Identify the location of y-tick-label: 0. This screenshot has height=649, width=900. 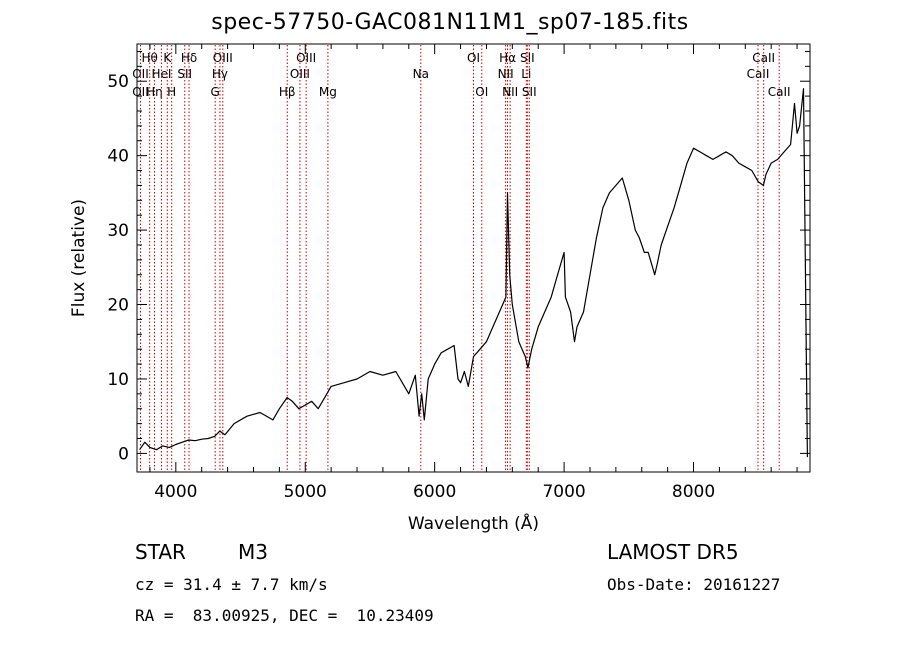
(123, 454).